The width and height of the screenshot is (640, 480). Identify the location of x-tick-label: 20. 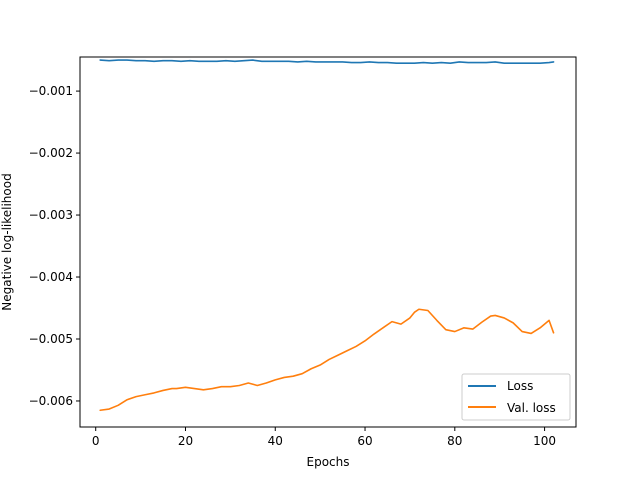
(185, 441).